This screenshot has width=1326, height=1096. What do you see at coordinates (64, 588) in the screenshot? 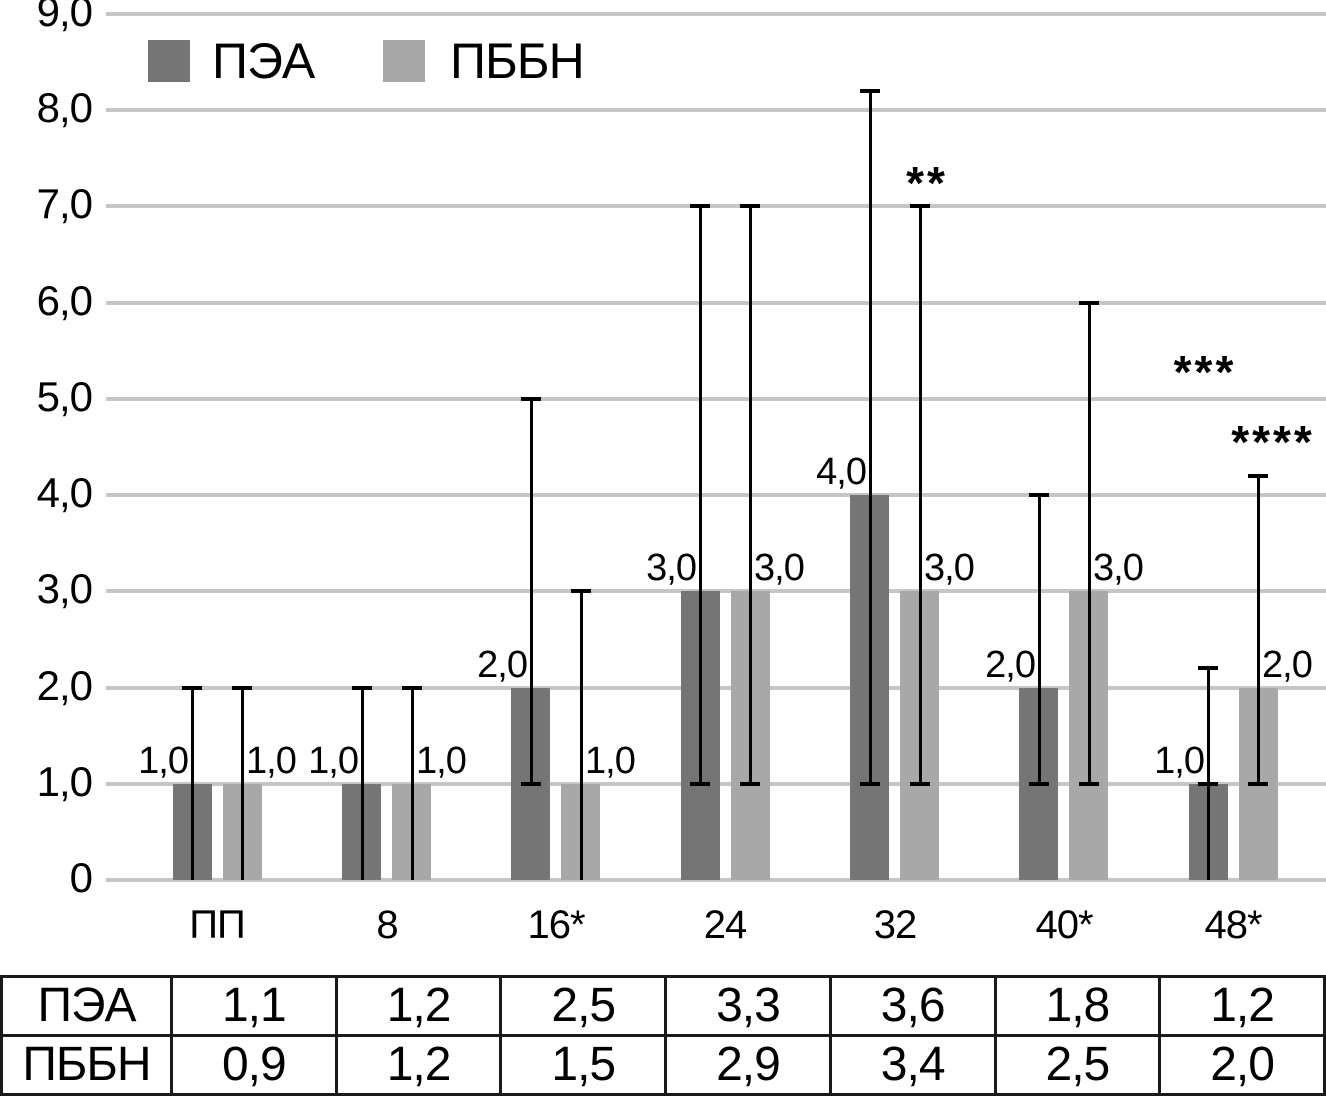
I see `y-axis-tick-label: 3,0` at bounding box center [64, 588].